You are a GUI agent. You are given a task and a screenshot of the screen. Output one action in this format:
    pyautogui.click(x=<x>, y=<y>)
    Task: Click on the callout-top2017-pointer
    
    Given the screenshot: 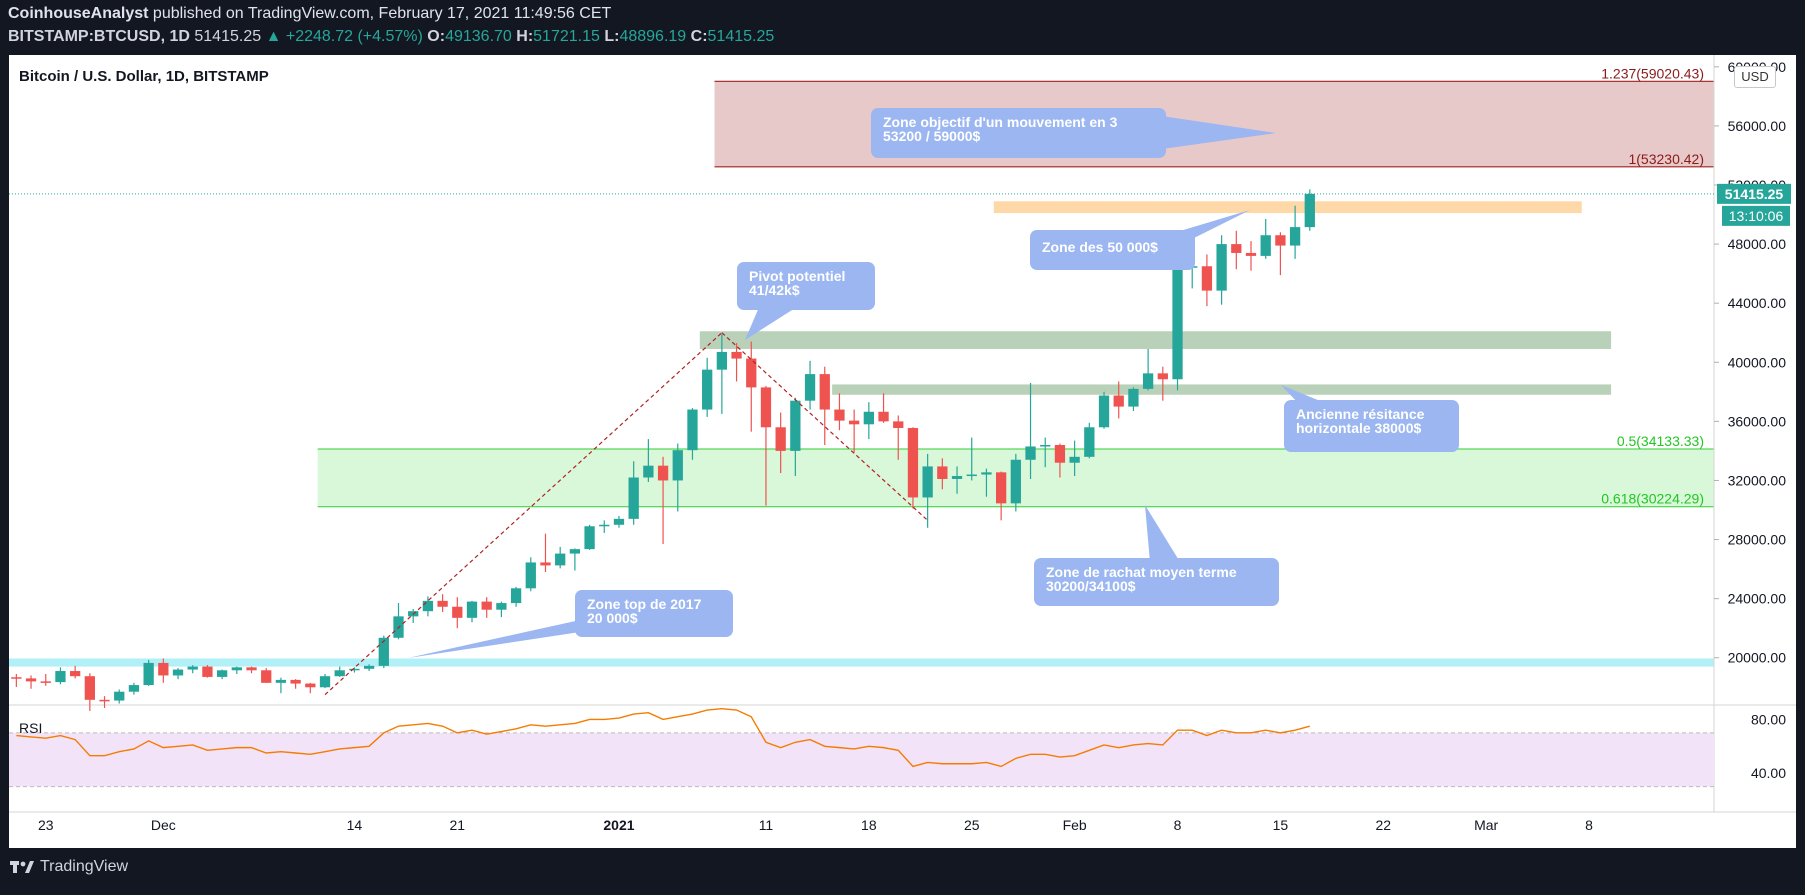 What is the action you would take?
    pyautogui.click(x=494, y=639)
    